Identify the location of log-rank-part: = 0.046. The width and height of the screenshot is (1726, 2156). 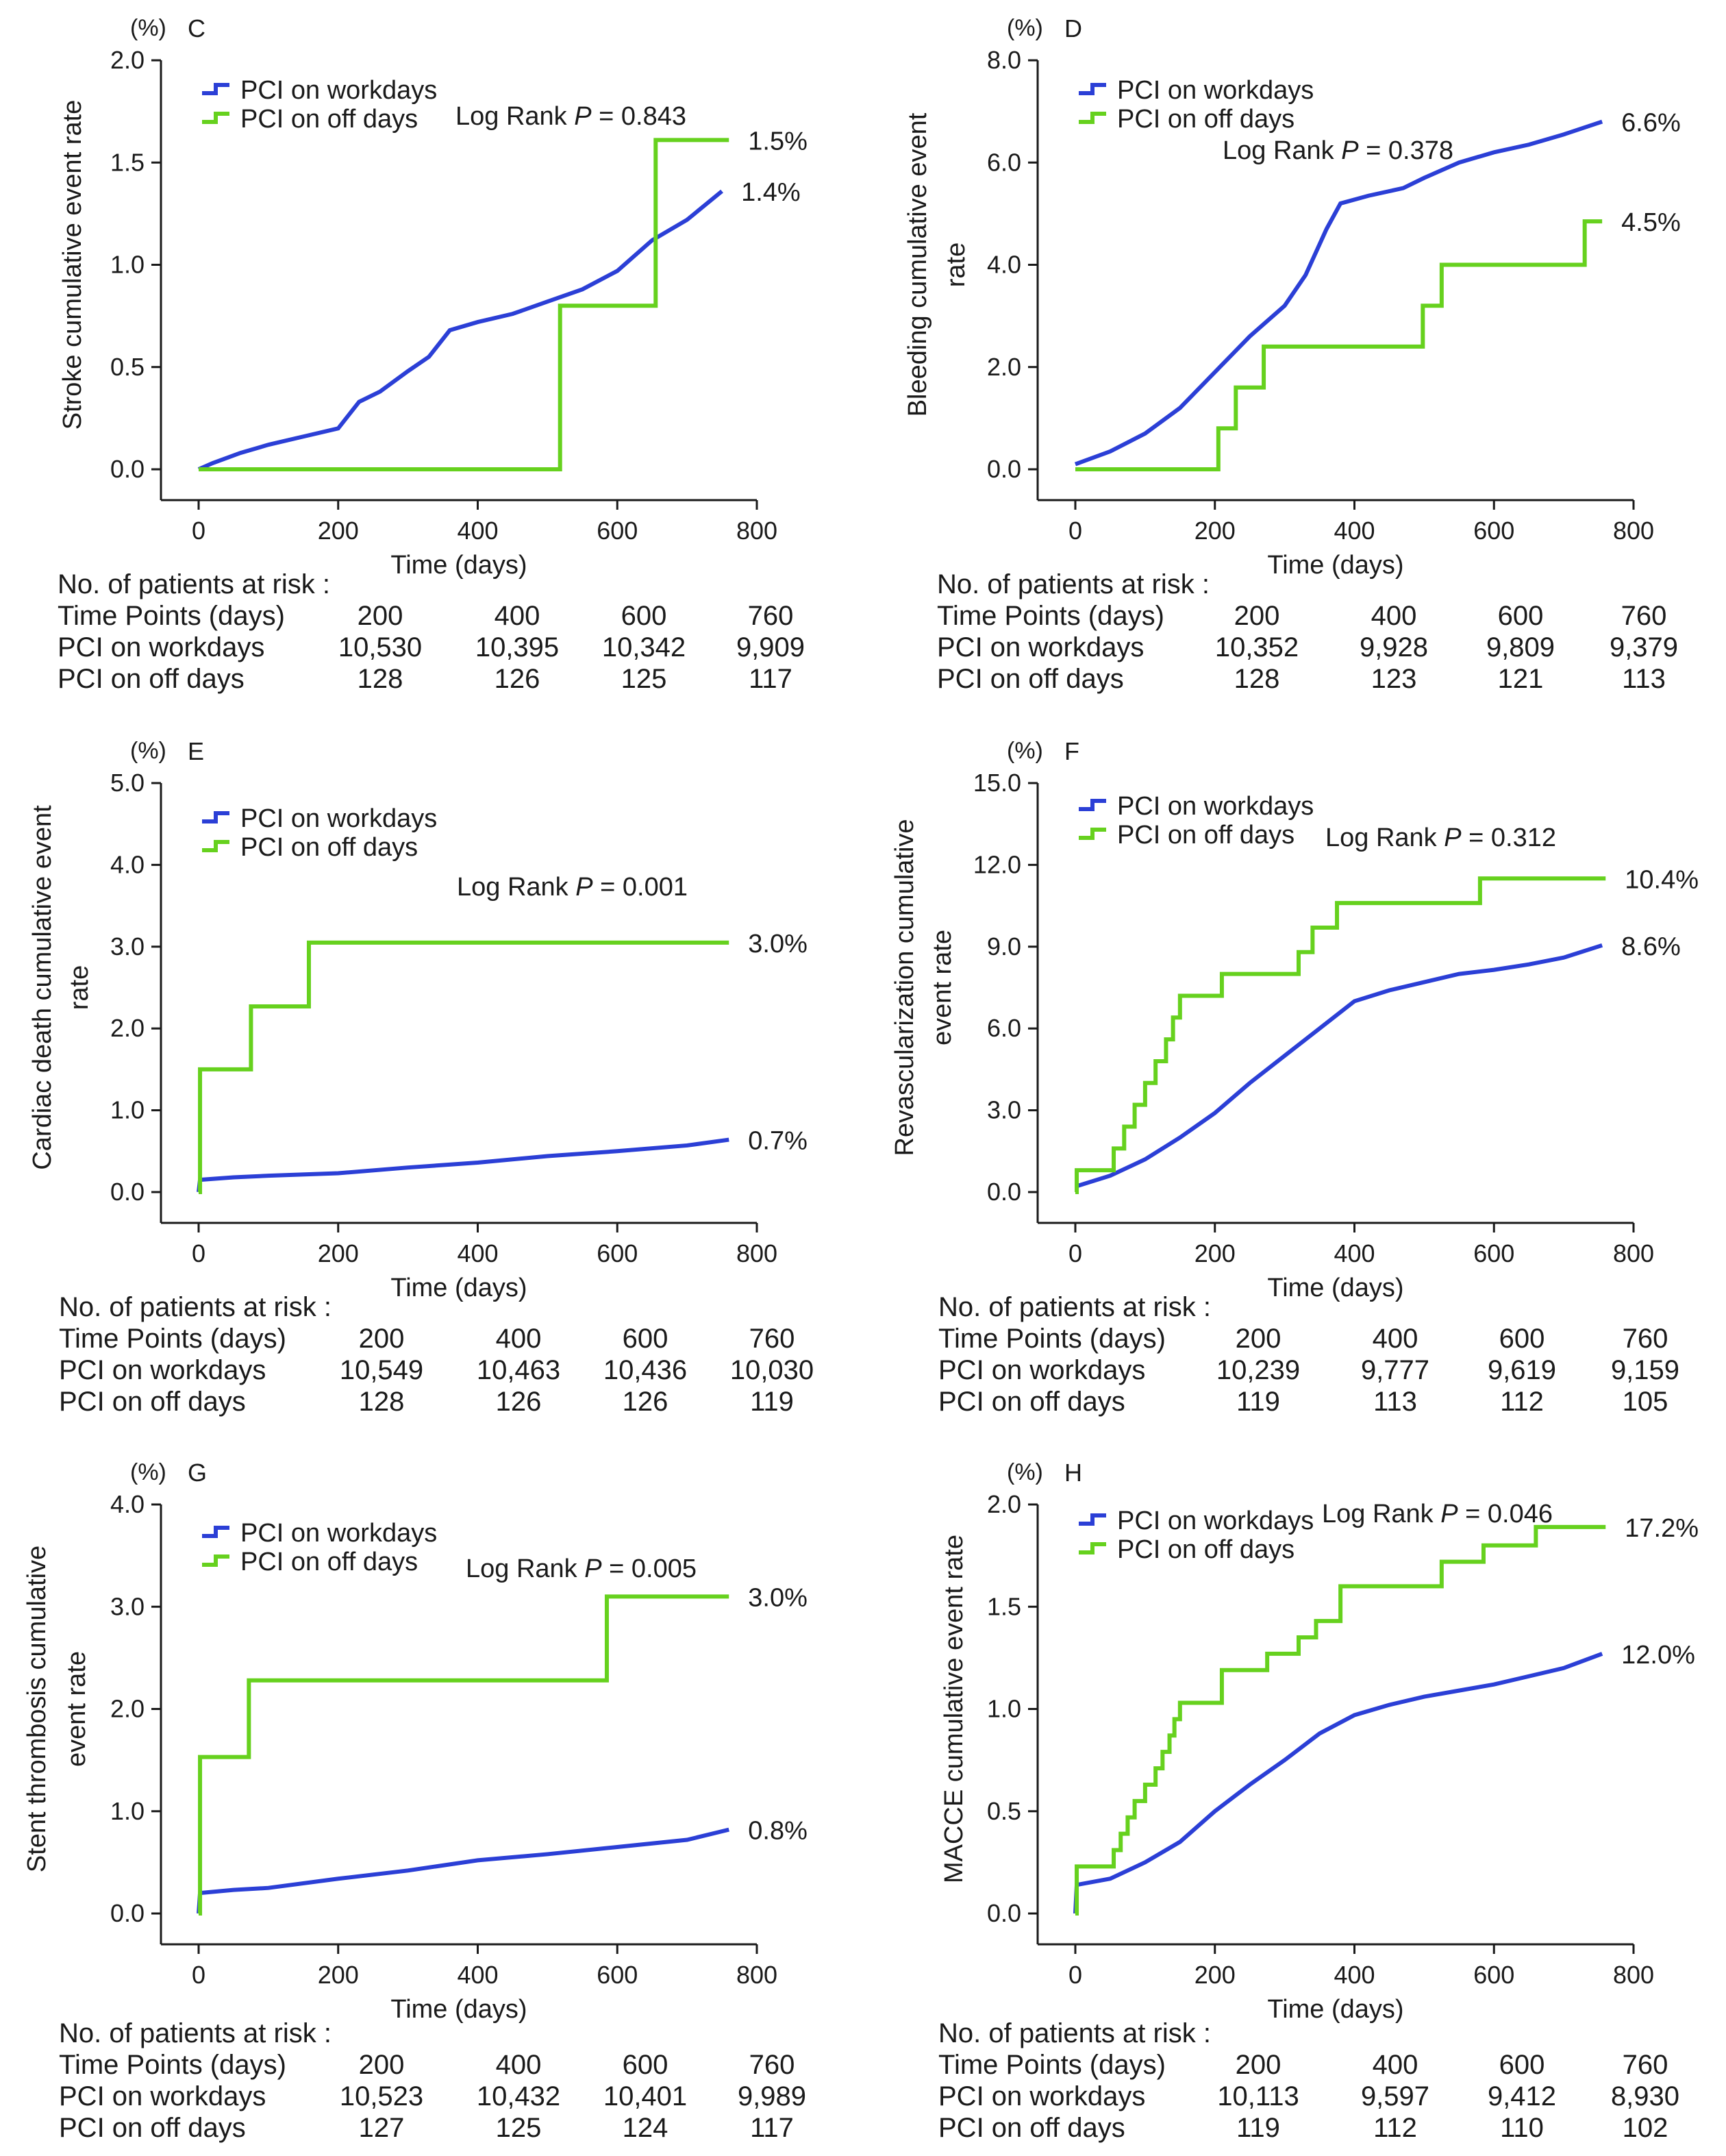
(1505, 1514).